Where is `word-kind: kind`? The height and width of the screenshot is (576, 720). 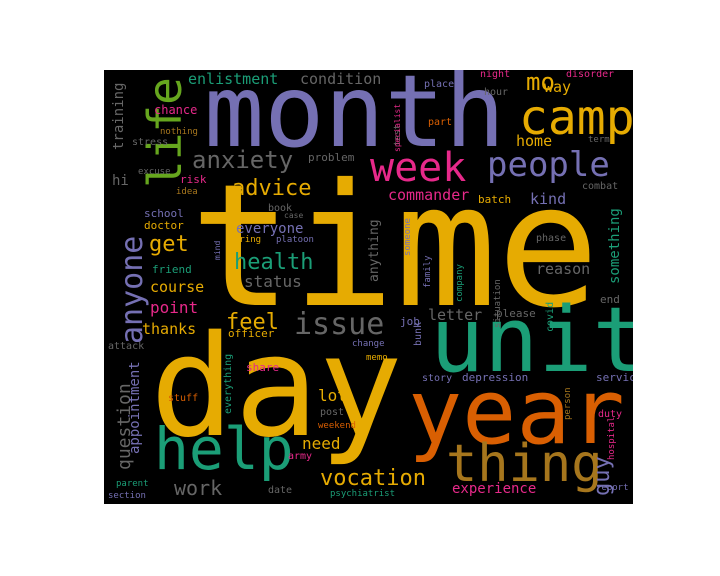 word-kind: kind is located at coordinates (548, 199).